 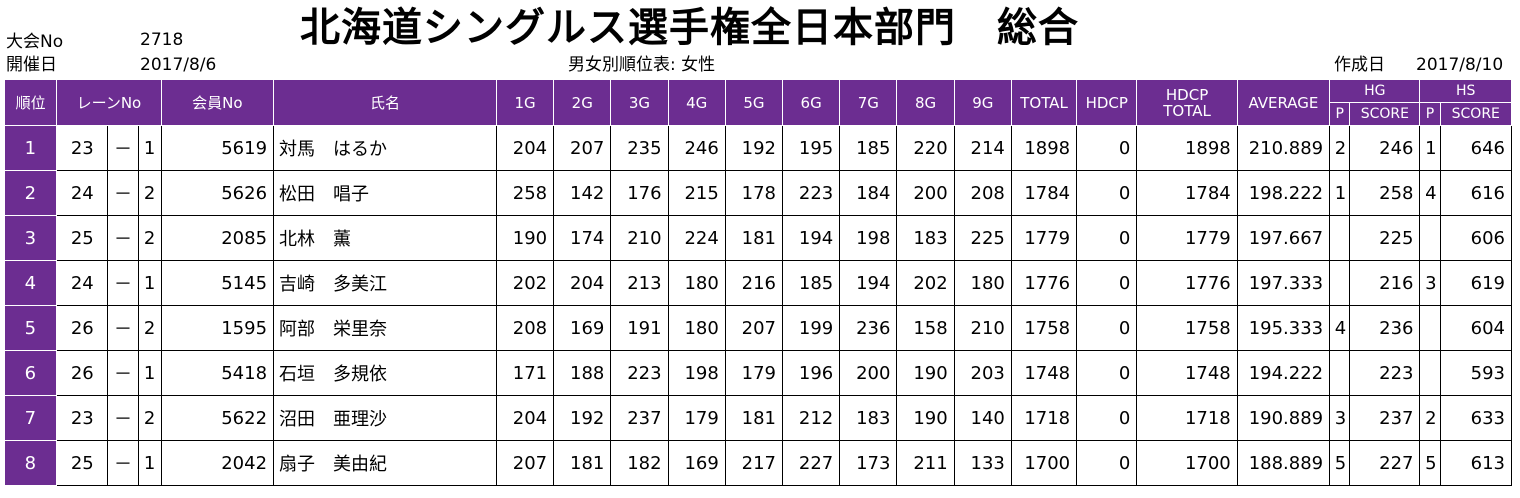 I want to click on game-2-cell: 192, so click(x=582, y=418).